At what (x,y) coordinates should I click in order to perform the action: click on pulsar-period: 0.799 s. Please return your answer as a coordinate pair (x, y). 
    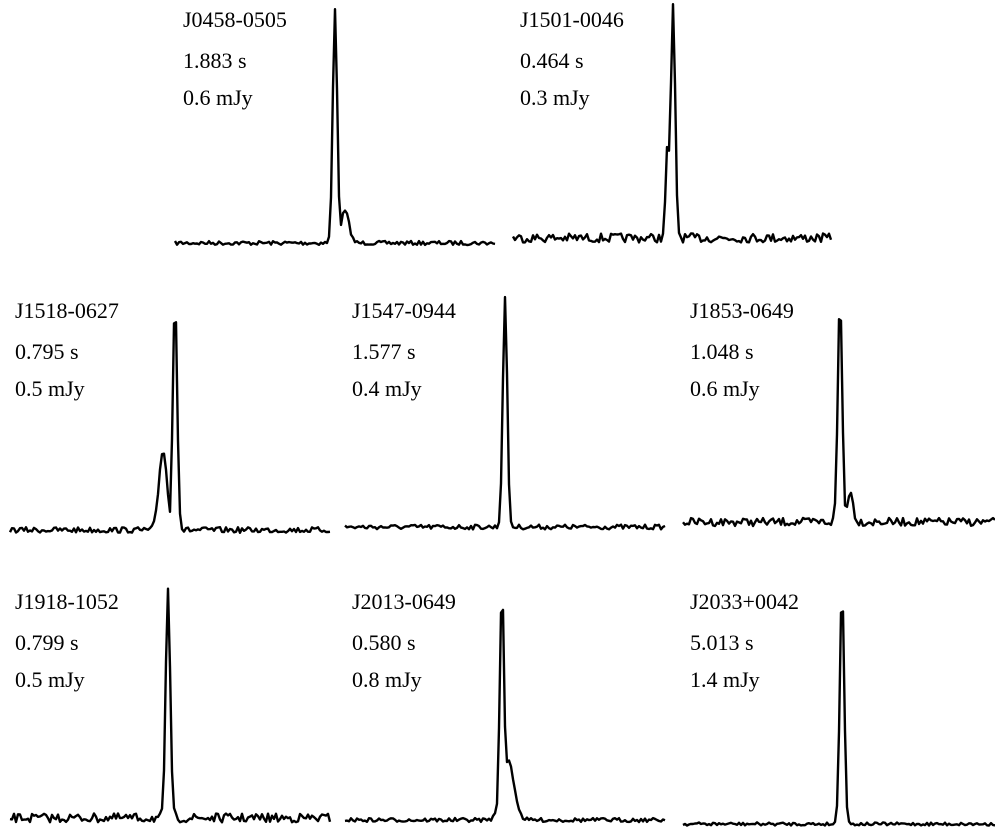
    Looking at the image, I should click on (47, 642).